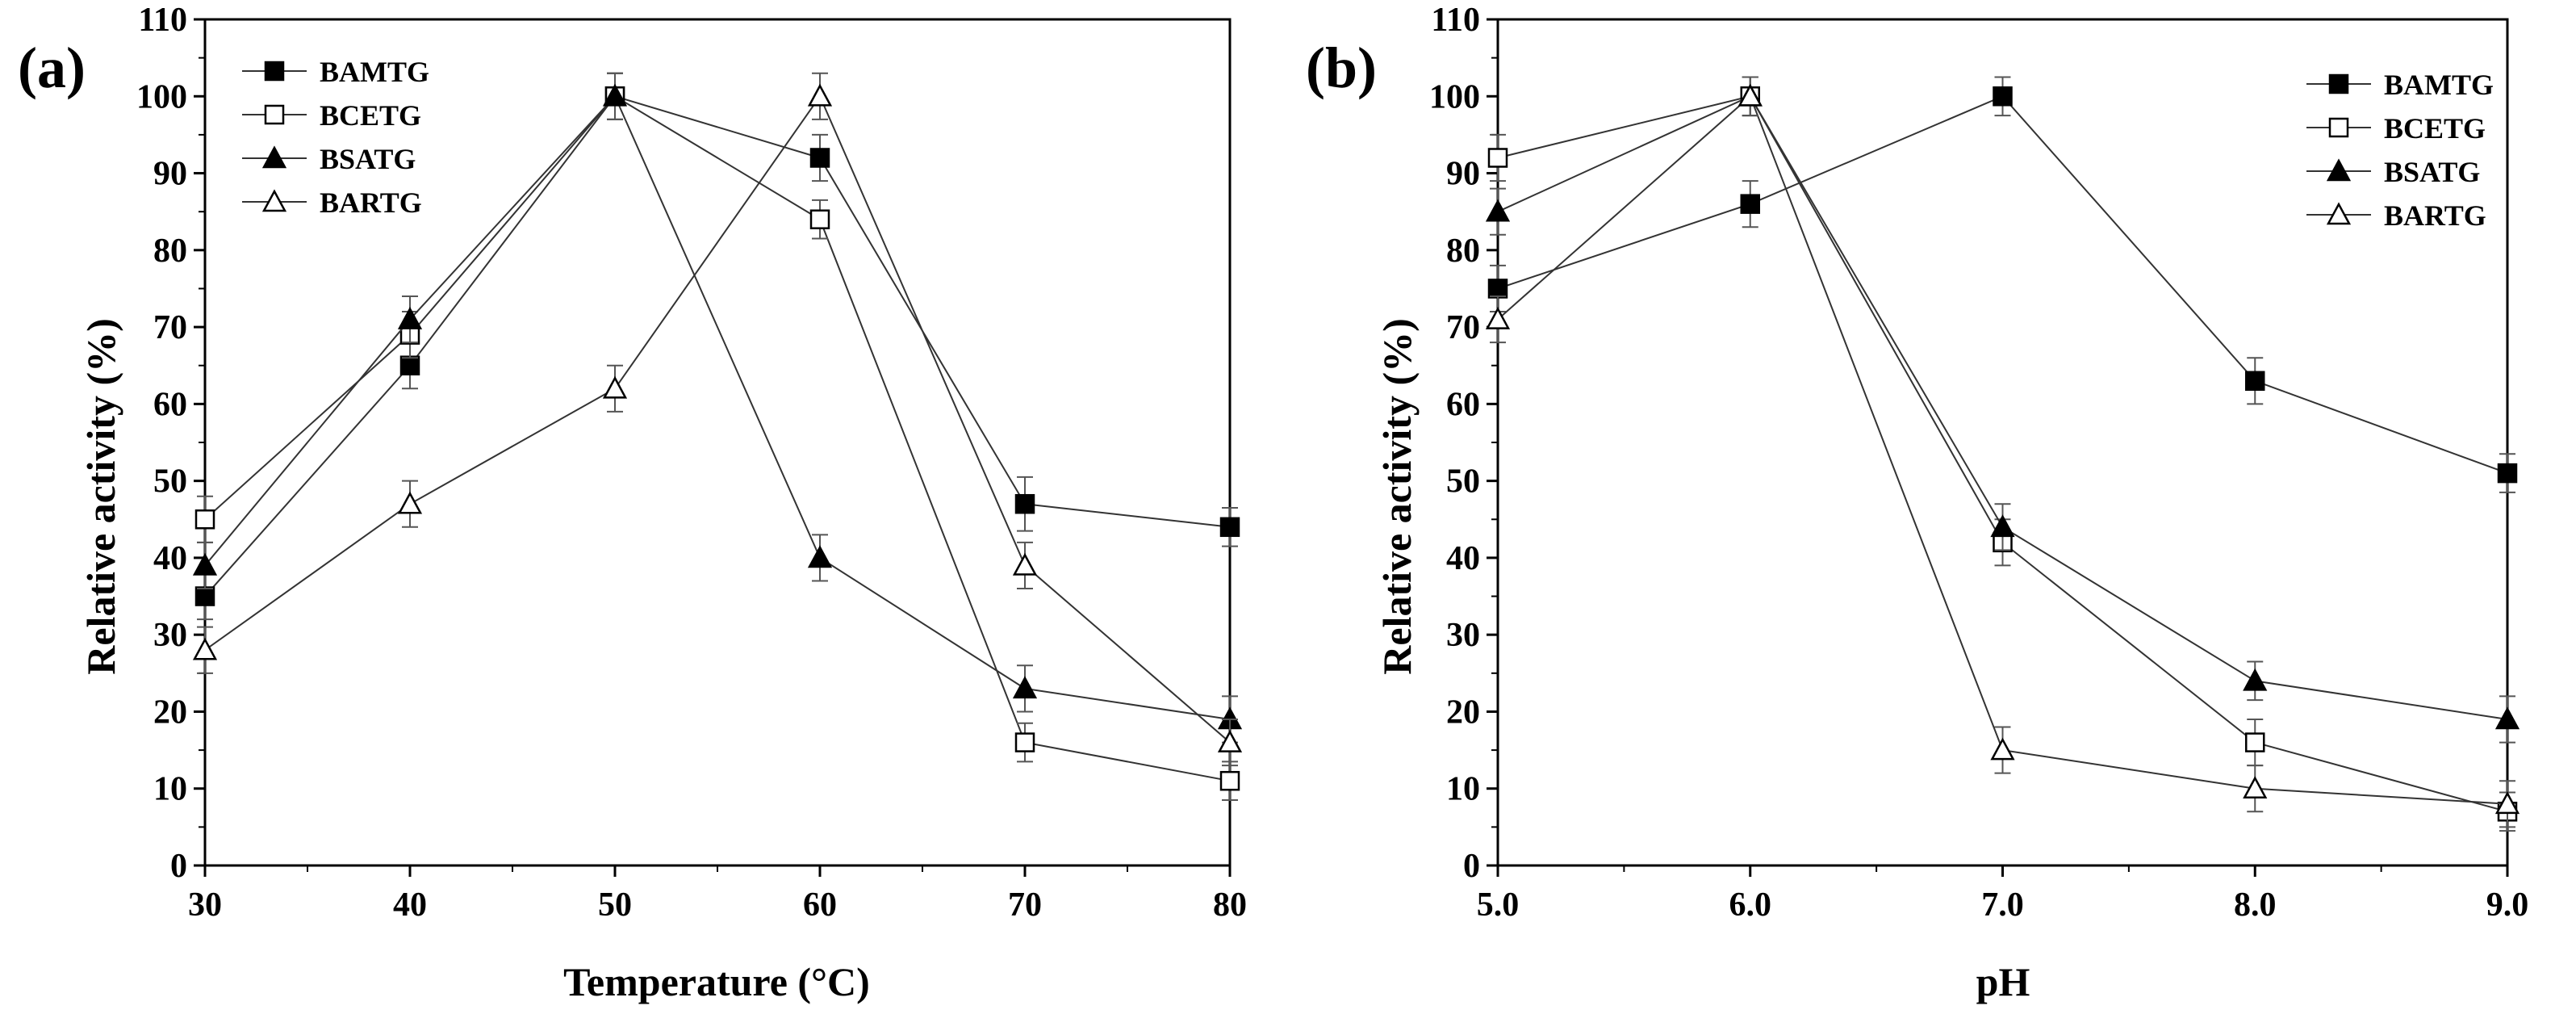 The image size is (2576, 1010). I want to click on y-tick-label: 70, so click(170, 327).